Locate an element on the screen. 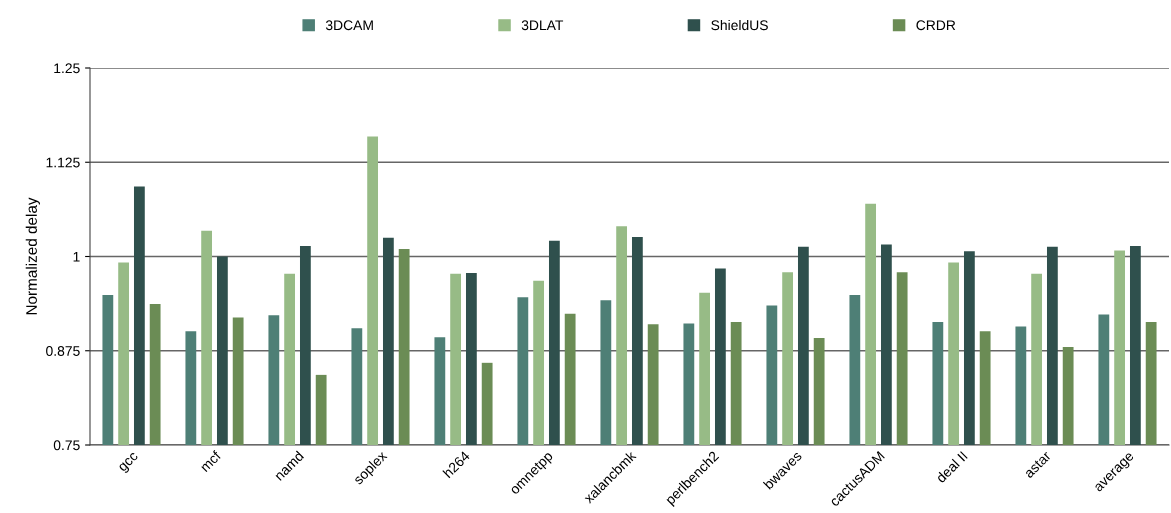 Image resolution: width=1171 pixels, height=513 pixels. legend-label: ShieldUS is located at coordinates (739, 25).